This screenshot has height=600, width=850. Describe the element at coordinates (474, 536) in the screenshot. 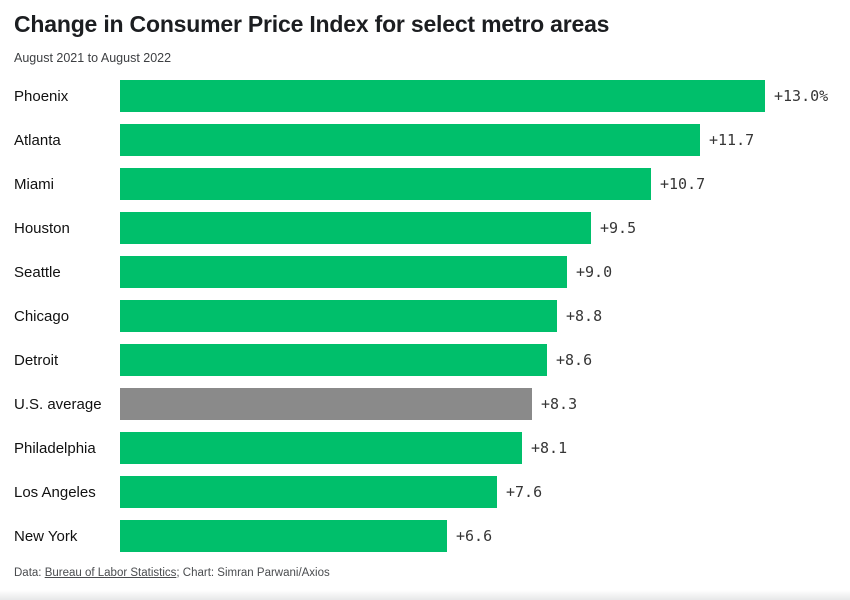

I see `bar-value-label: +6.6` at that location.